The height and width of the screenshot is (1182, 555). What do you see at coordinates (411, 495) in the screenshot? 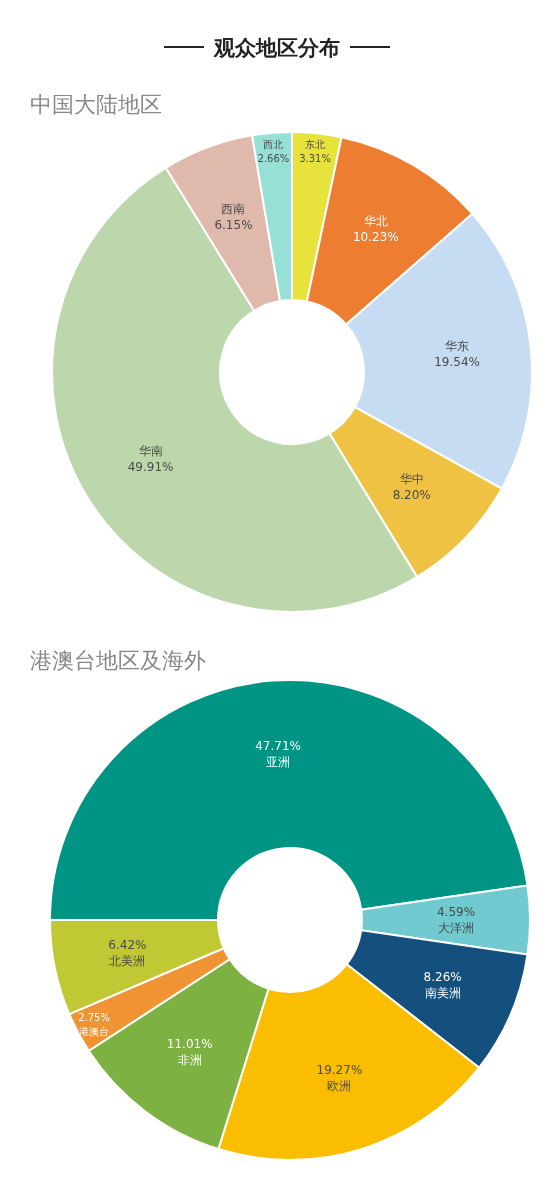
I see `data-label: 8.20%` at bounding box center [411, 495].